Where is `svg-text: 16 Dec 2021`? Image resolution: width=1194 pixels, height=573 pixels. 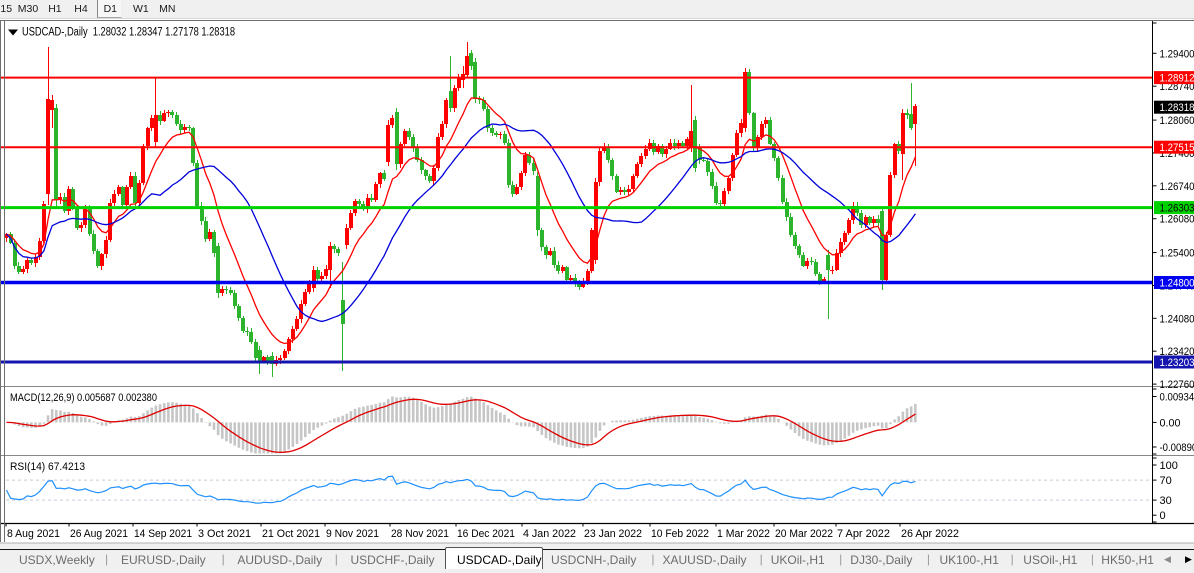 svg-text: 16 Dec 2021 is located at coordinates (486, 534).